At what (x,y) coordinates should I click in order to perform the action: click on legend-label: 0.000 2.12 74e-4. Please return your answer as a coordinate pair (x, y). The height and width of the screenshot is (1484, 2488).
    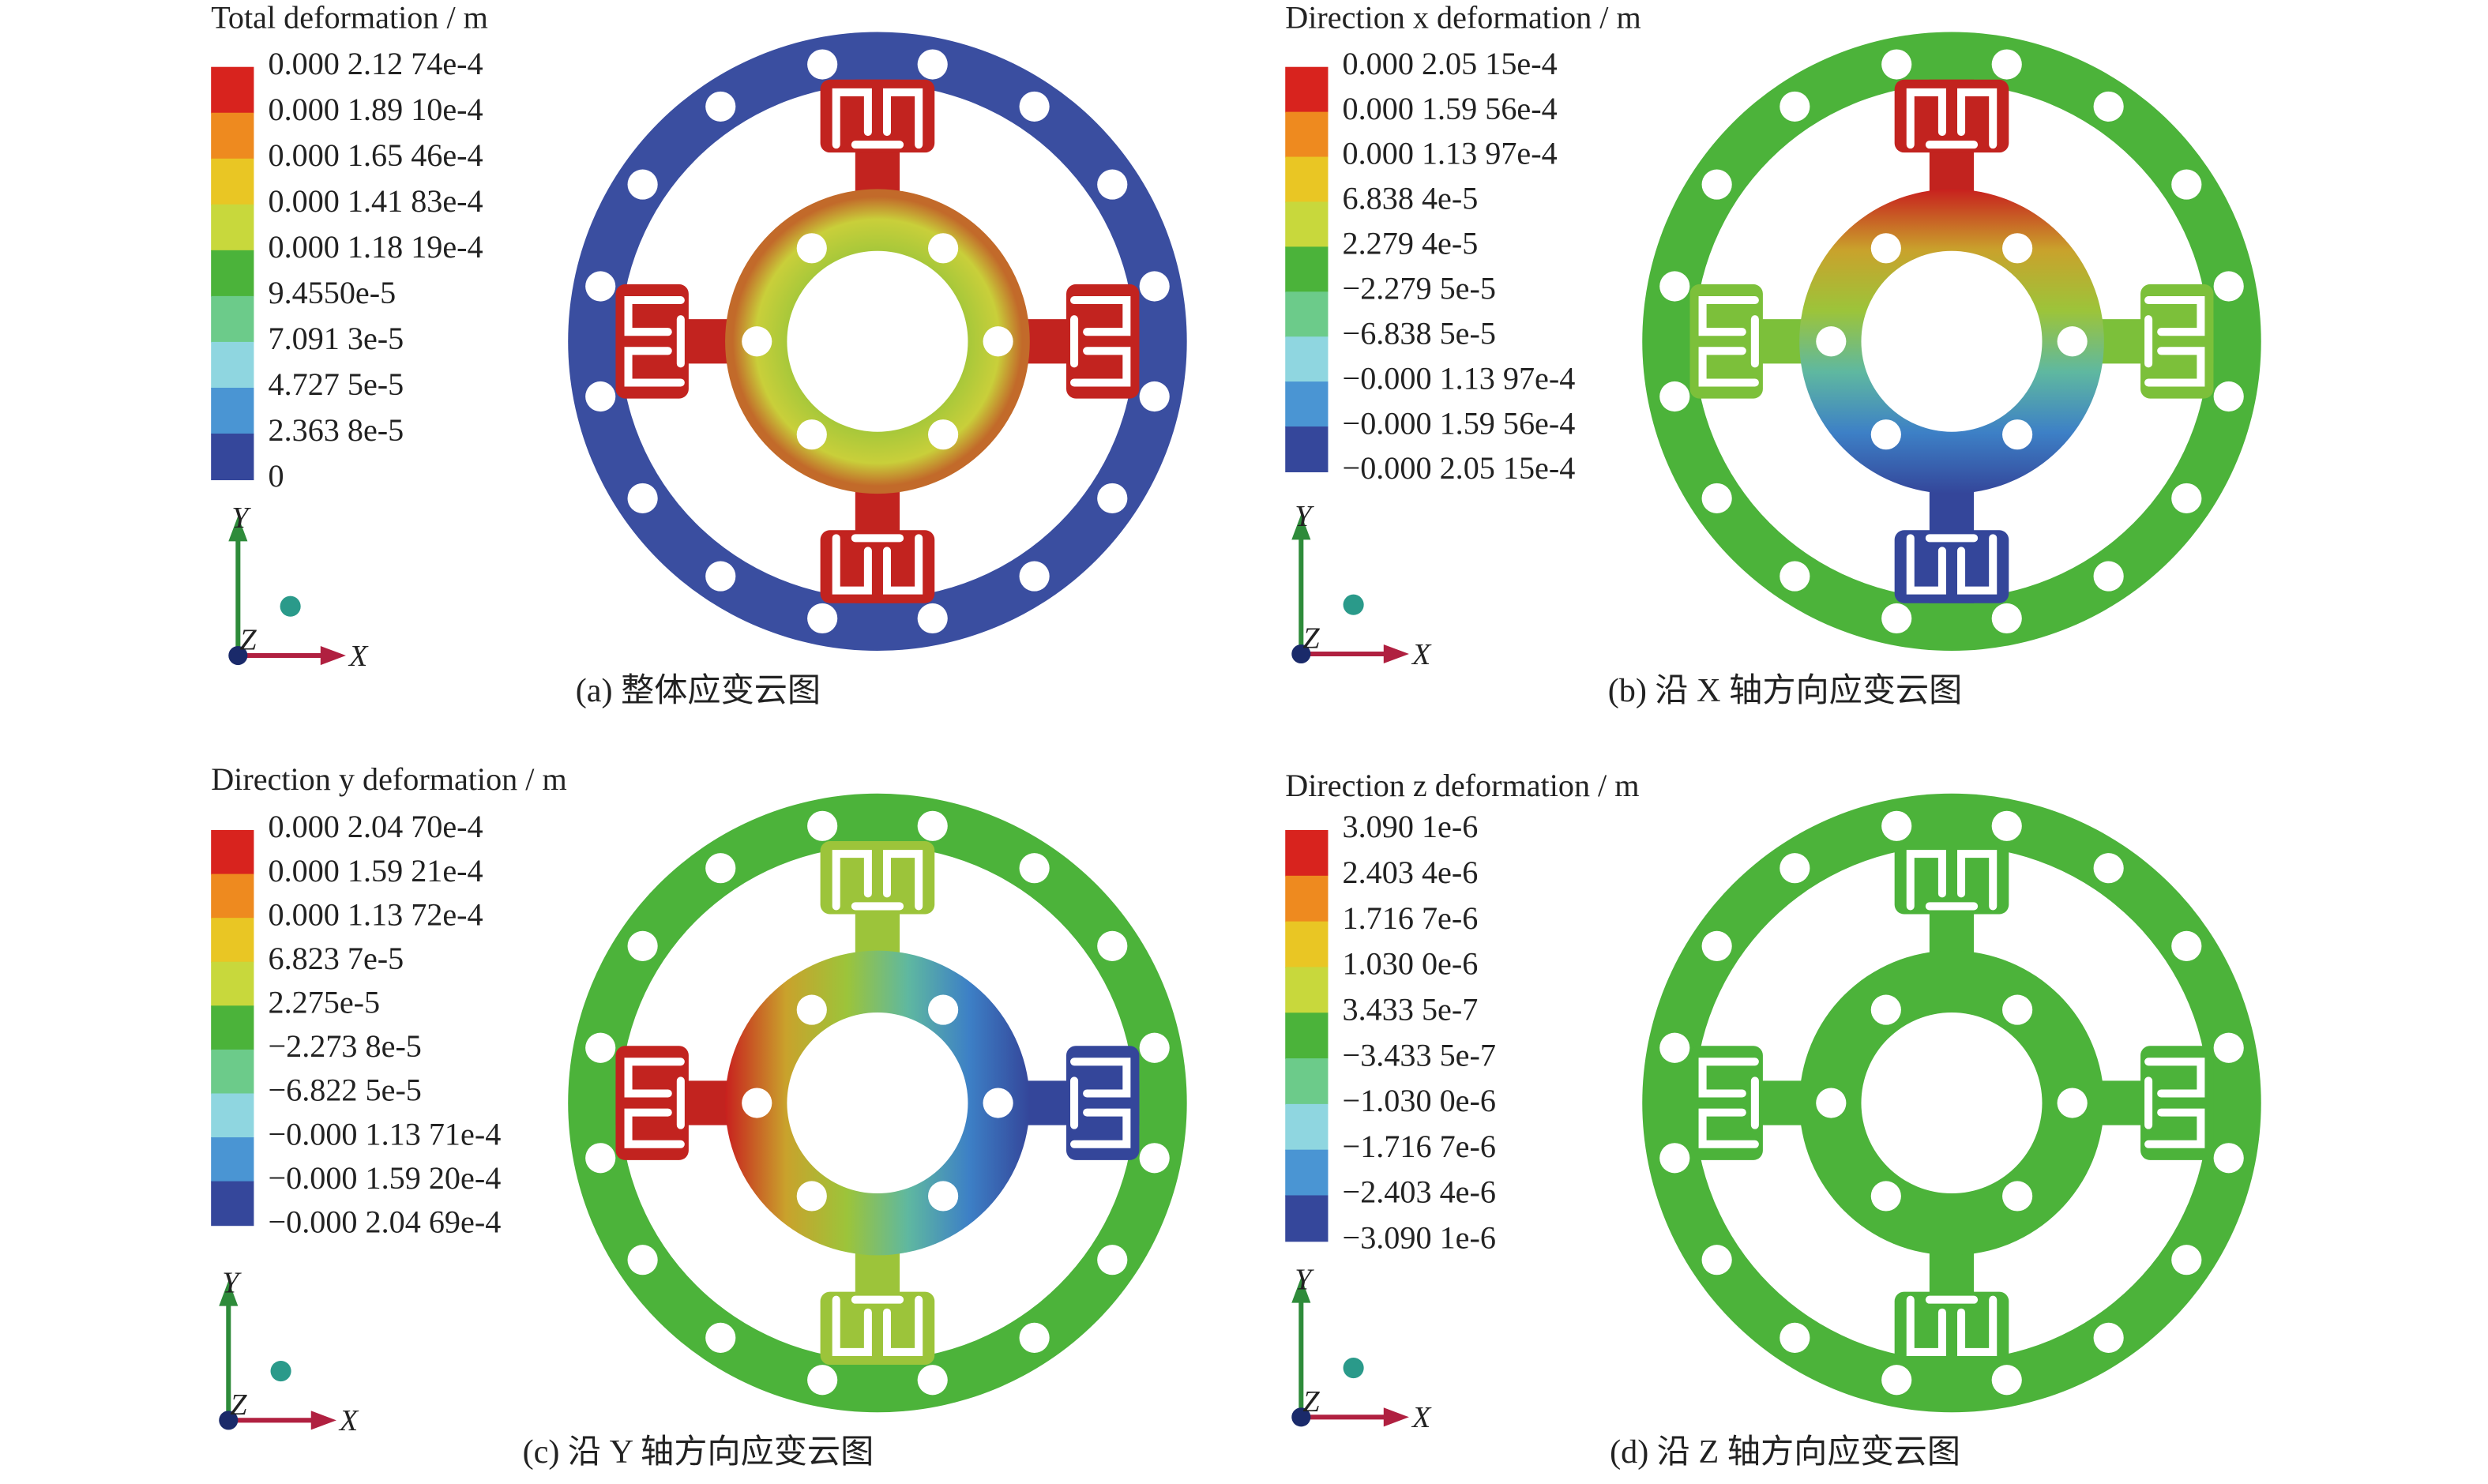
    Looking at the image, I should click on (376, 63).